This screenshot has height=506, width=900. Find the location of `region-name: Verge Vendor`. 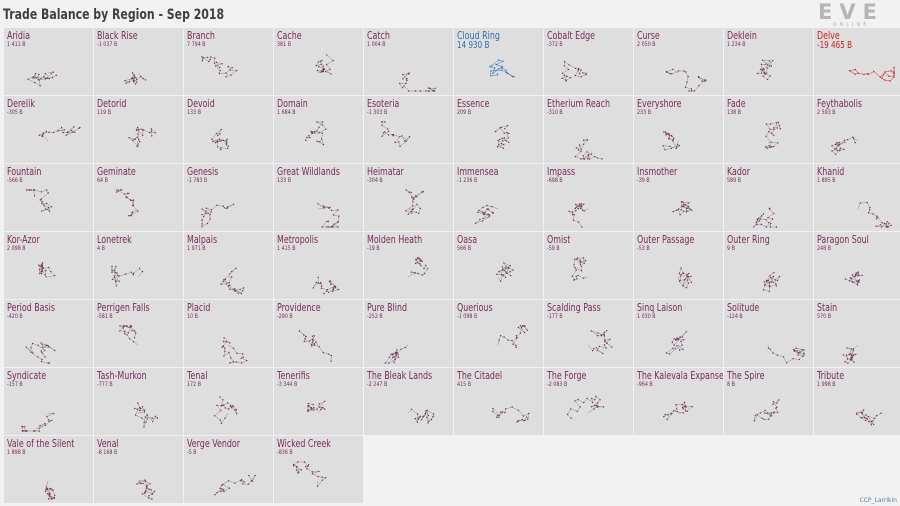

region-name: Verge Vendor is located at coordinates (214, 443).